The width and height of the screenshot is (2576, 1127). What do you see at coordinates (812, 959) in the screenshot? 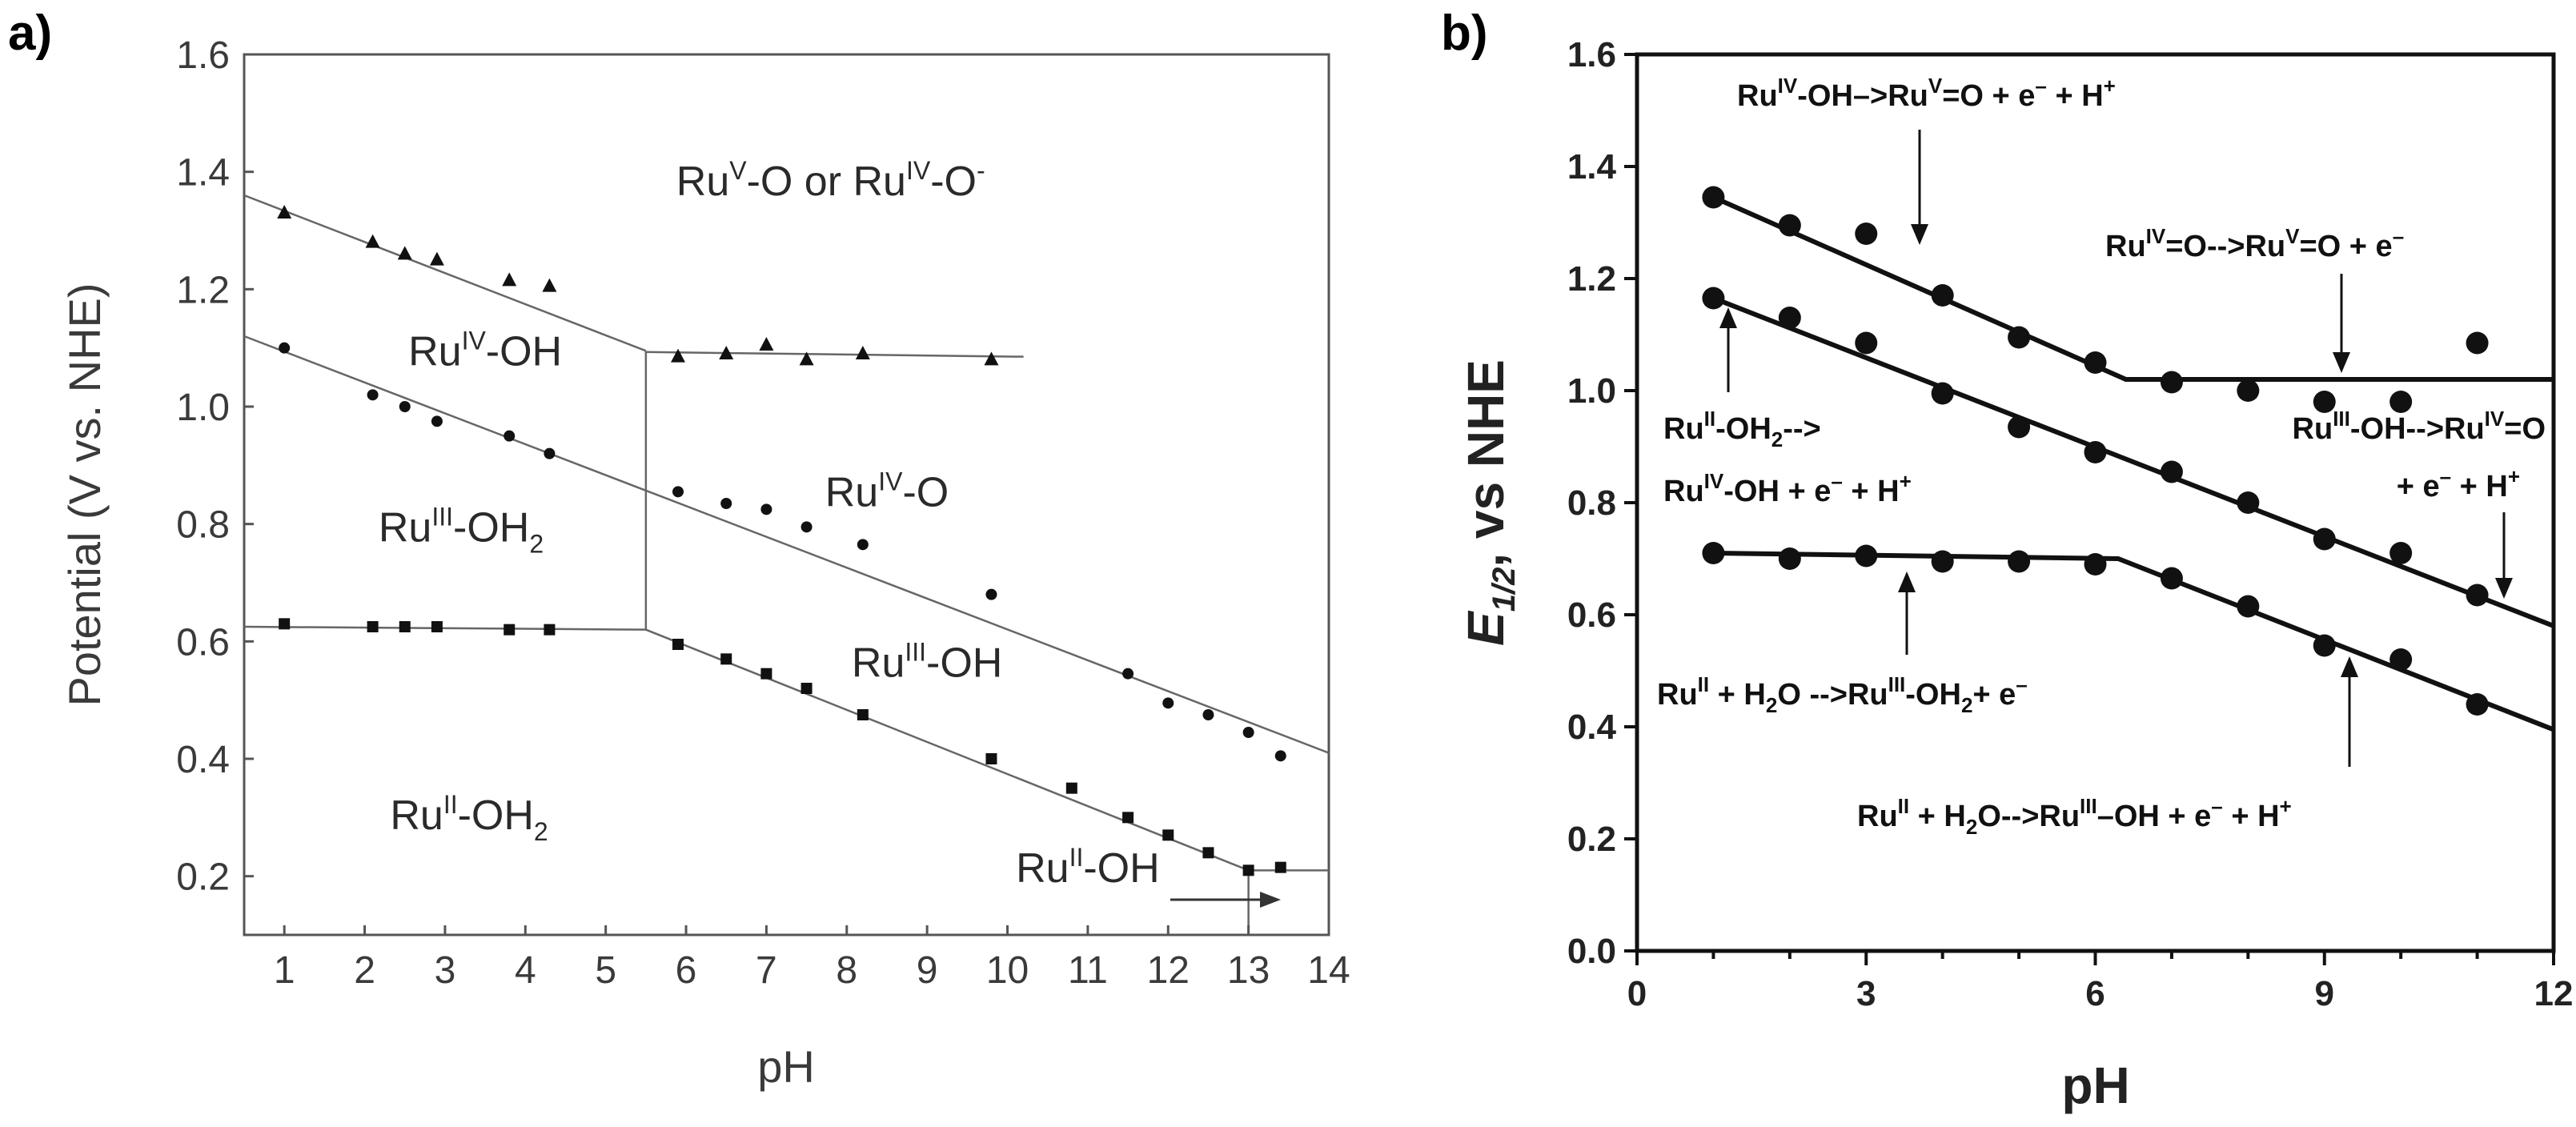
I see `x-axis-ticks: 1 2 3 4 5 6 7 8 9 10 11 12 13 14` at bounding box center [812, 959].